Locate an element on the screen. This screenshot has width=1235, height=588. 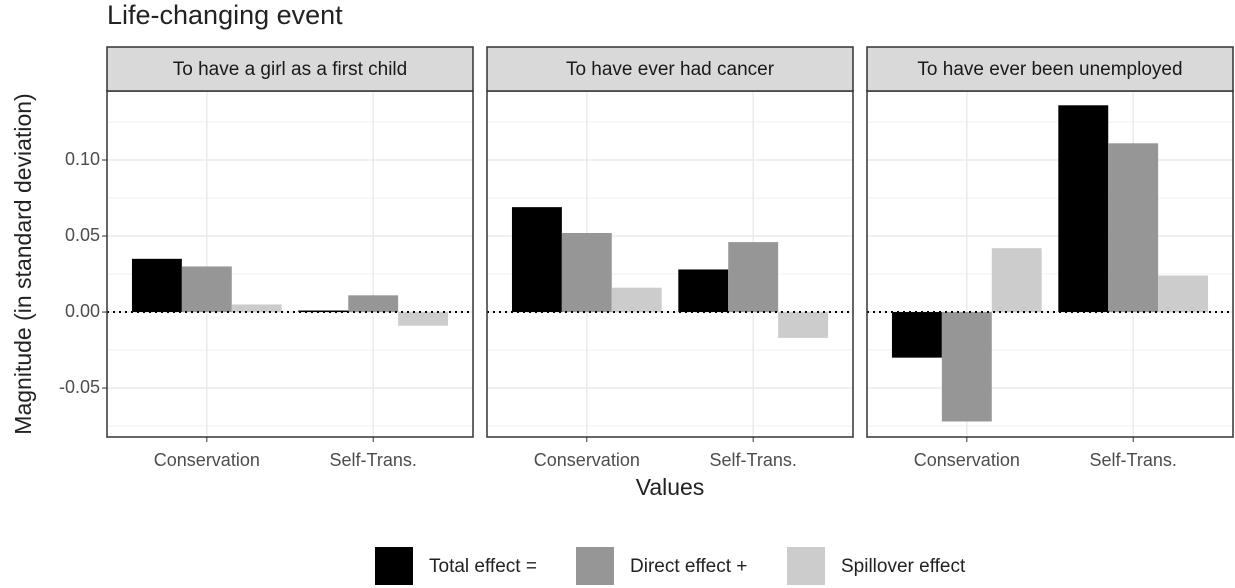
legend-label: Total effect = is located at coordinates (483, 566).